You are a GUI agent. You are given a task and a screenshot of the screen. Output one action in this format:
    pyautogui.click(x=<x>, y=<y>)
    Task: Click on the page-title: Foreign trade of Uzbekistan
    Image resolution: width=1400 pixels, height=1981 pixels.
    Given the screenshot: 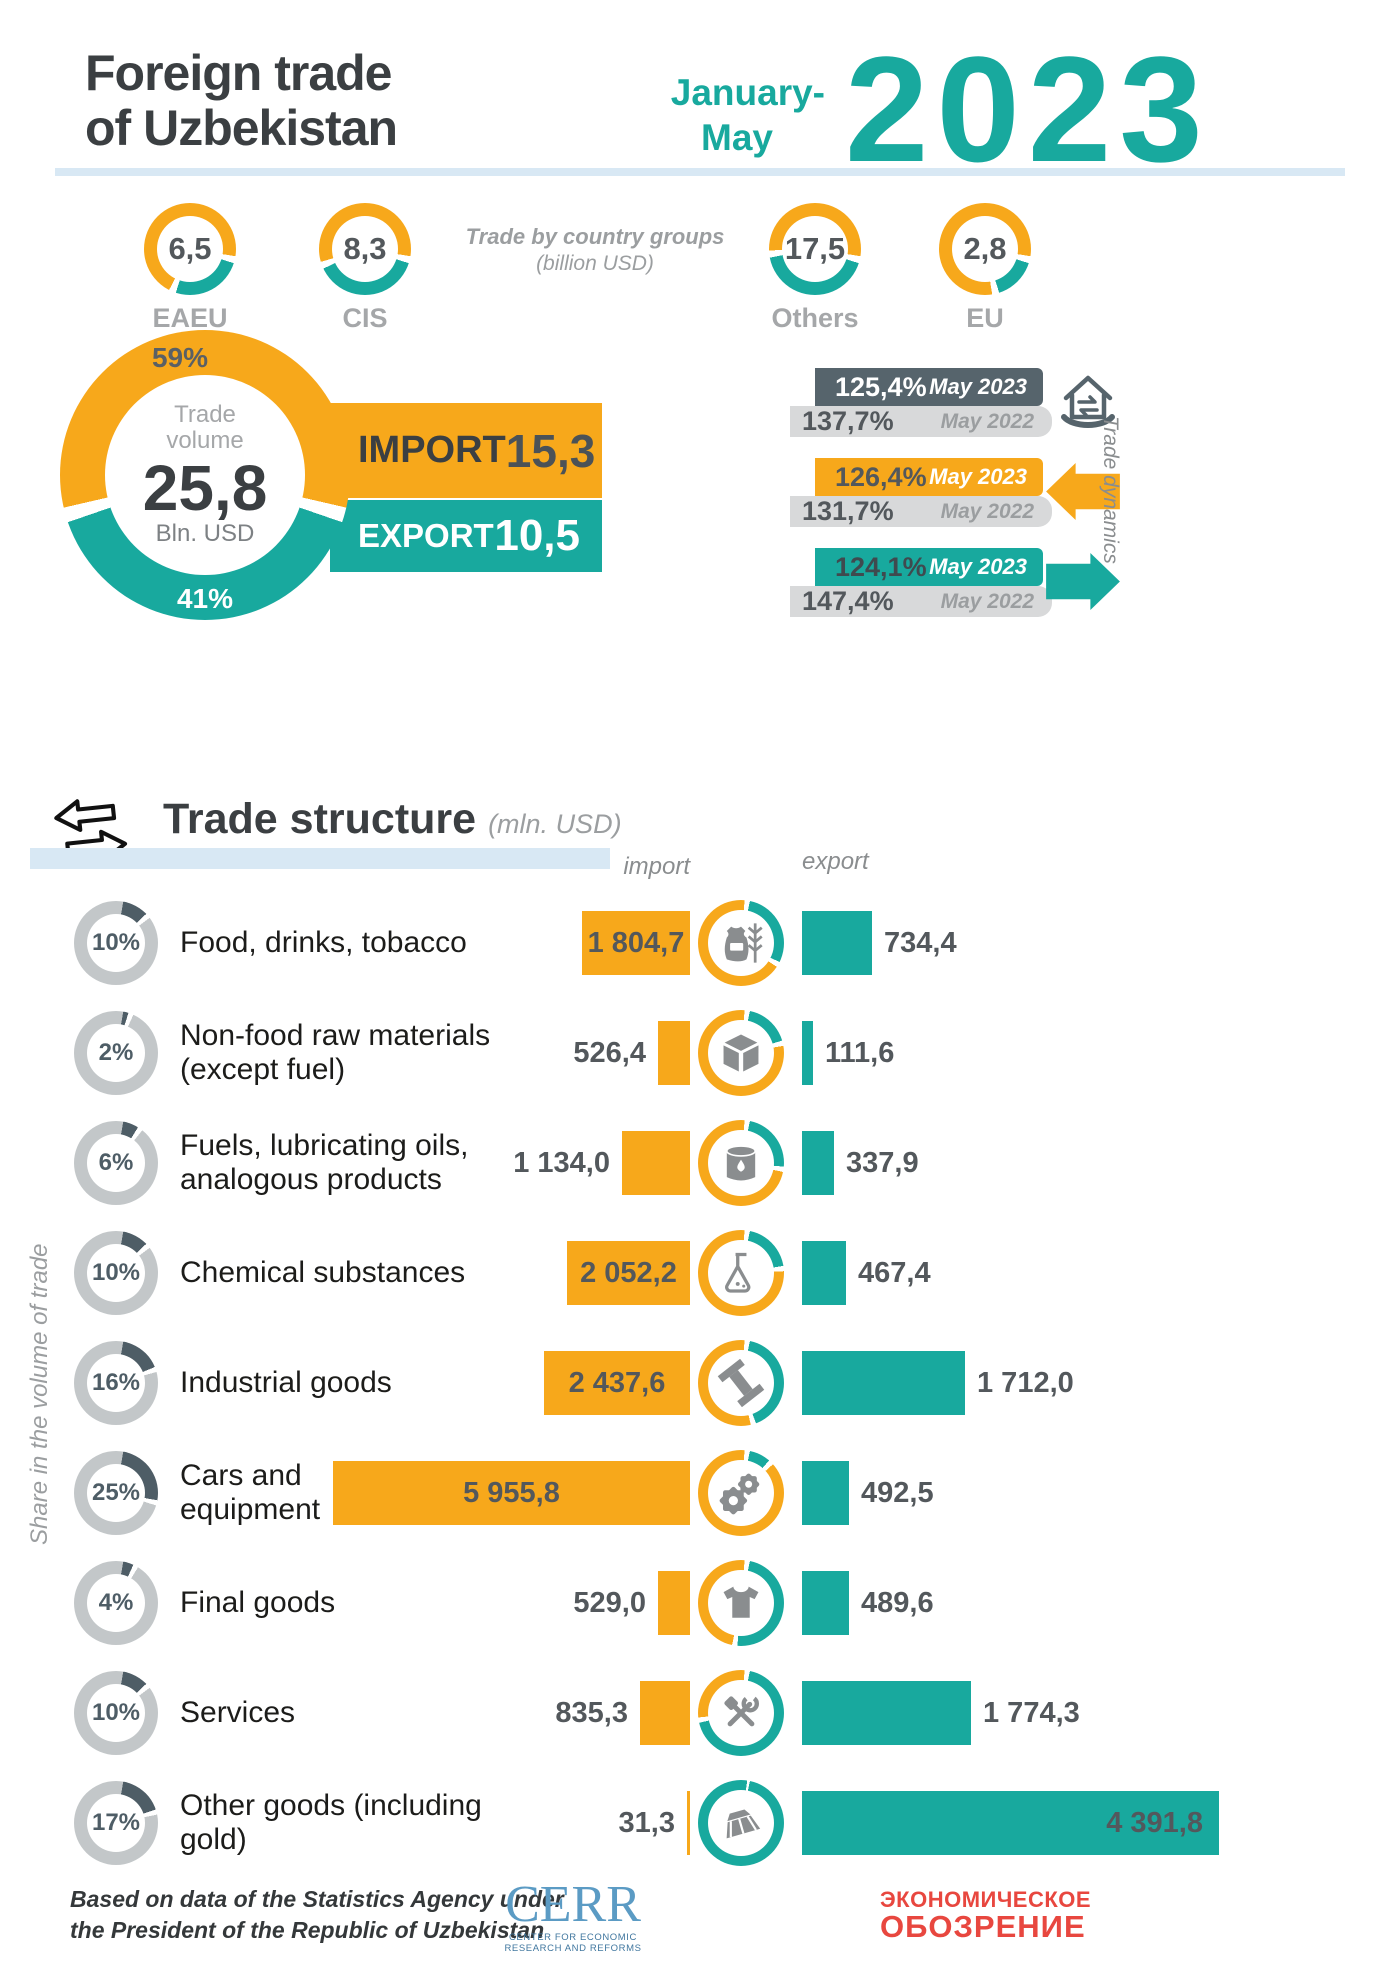 What is the action you would take?
    pyautogui.click(x=241, y=100)
    